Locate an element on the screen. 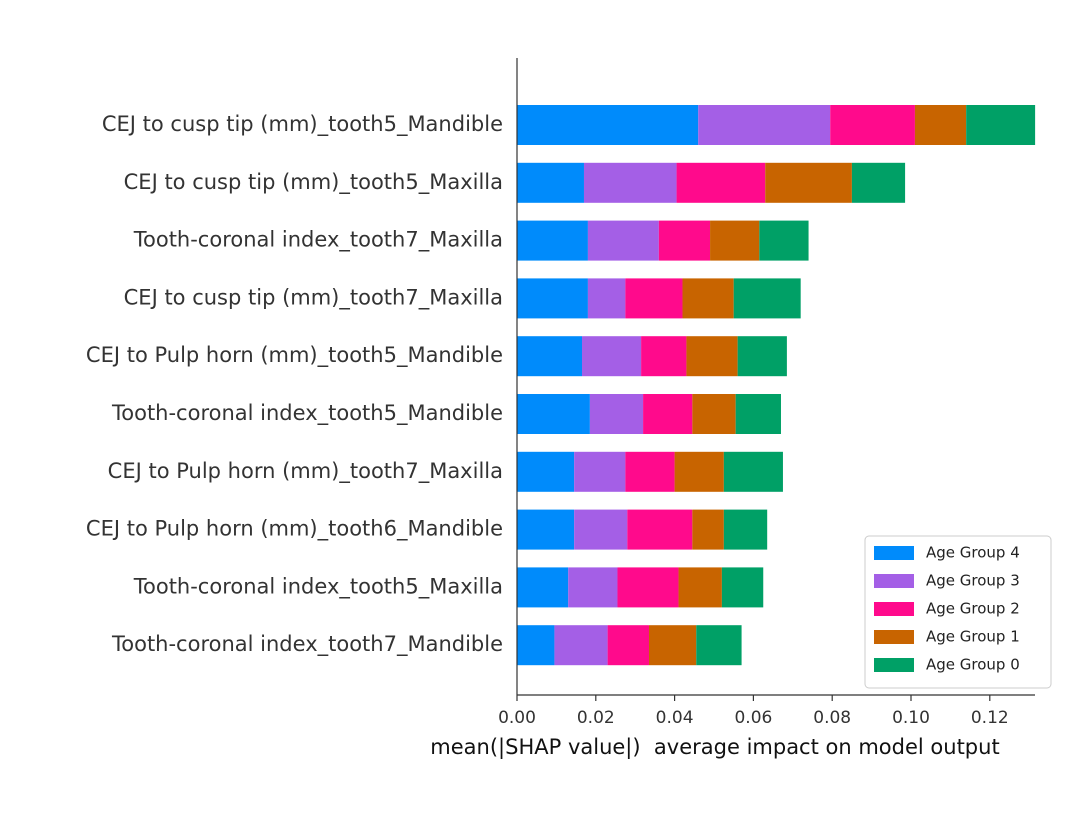  y-tick-label: CEJ to Pulp horn (mm)_tooth6_Mandible is located at coordinates (294, 529).